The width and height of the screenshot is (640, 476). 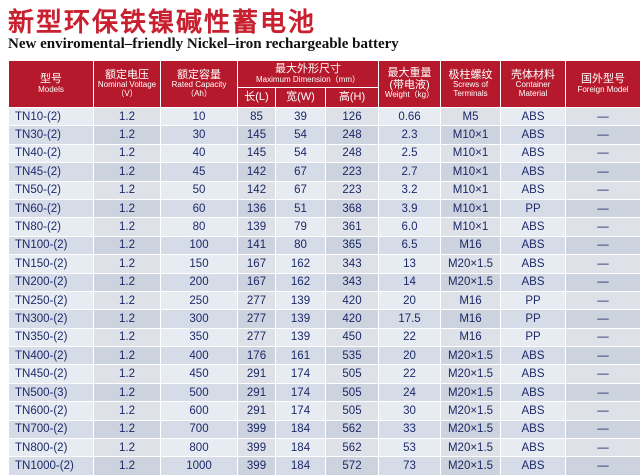 What do you see at coordinates (352, 282) in the screenshot?
I see `table-cell: 343` at bounding box center [352, 282].